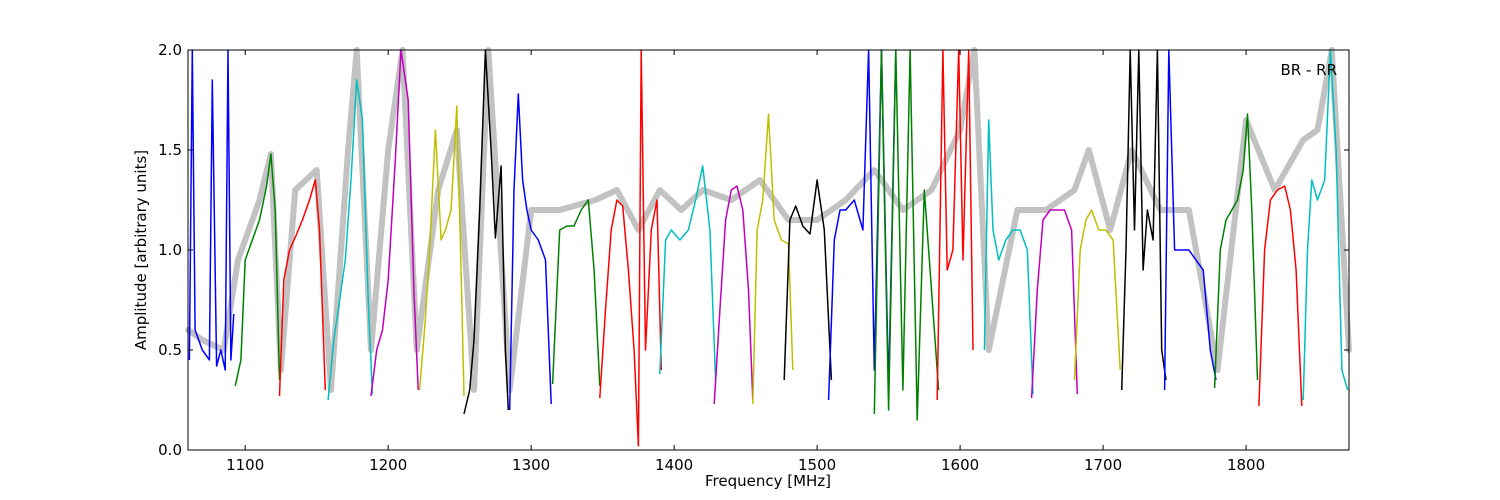 This screenshot has width=1500, height=500. What do you see at coordinates (170, 150) in the screenshot?
I see `y-tick-label: 1.5` at bounding box center [170, 150].